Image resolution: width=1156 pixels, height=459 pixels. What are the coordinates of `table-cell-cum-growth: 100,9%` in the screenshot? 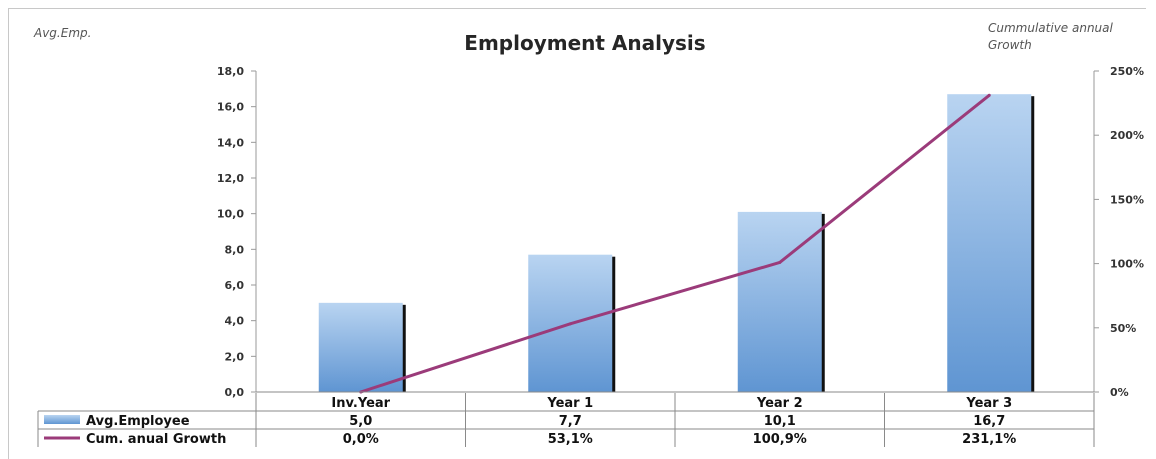 It's located at (780, 439).